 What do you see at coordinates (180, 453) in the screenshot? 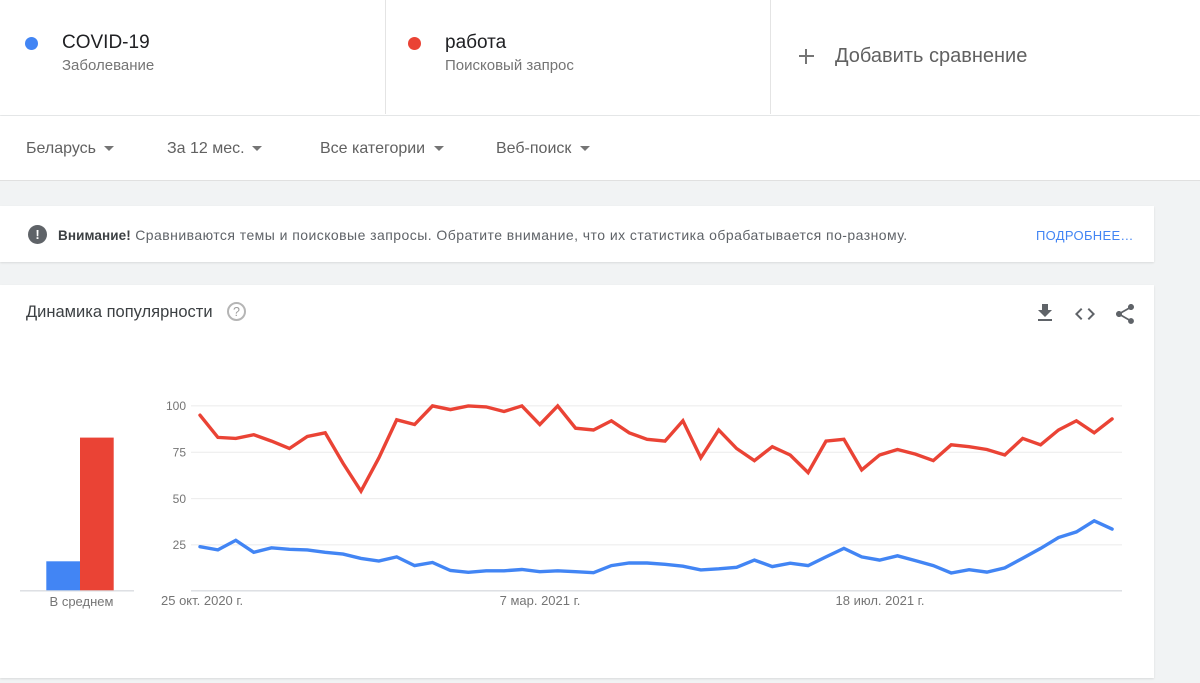
I see `svg-text: 75` at bounding box center [180, 453].